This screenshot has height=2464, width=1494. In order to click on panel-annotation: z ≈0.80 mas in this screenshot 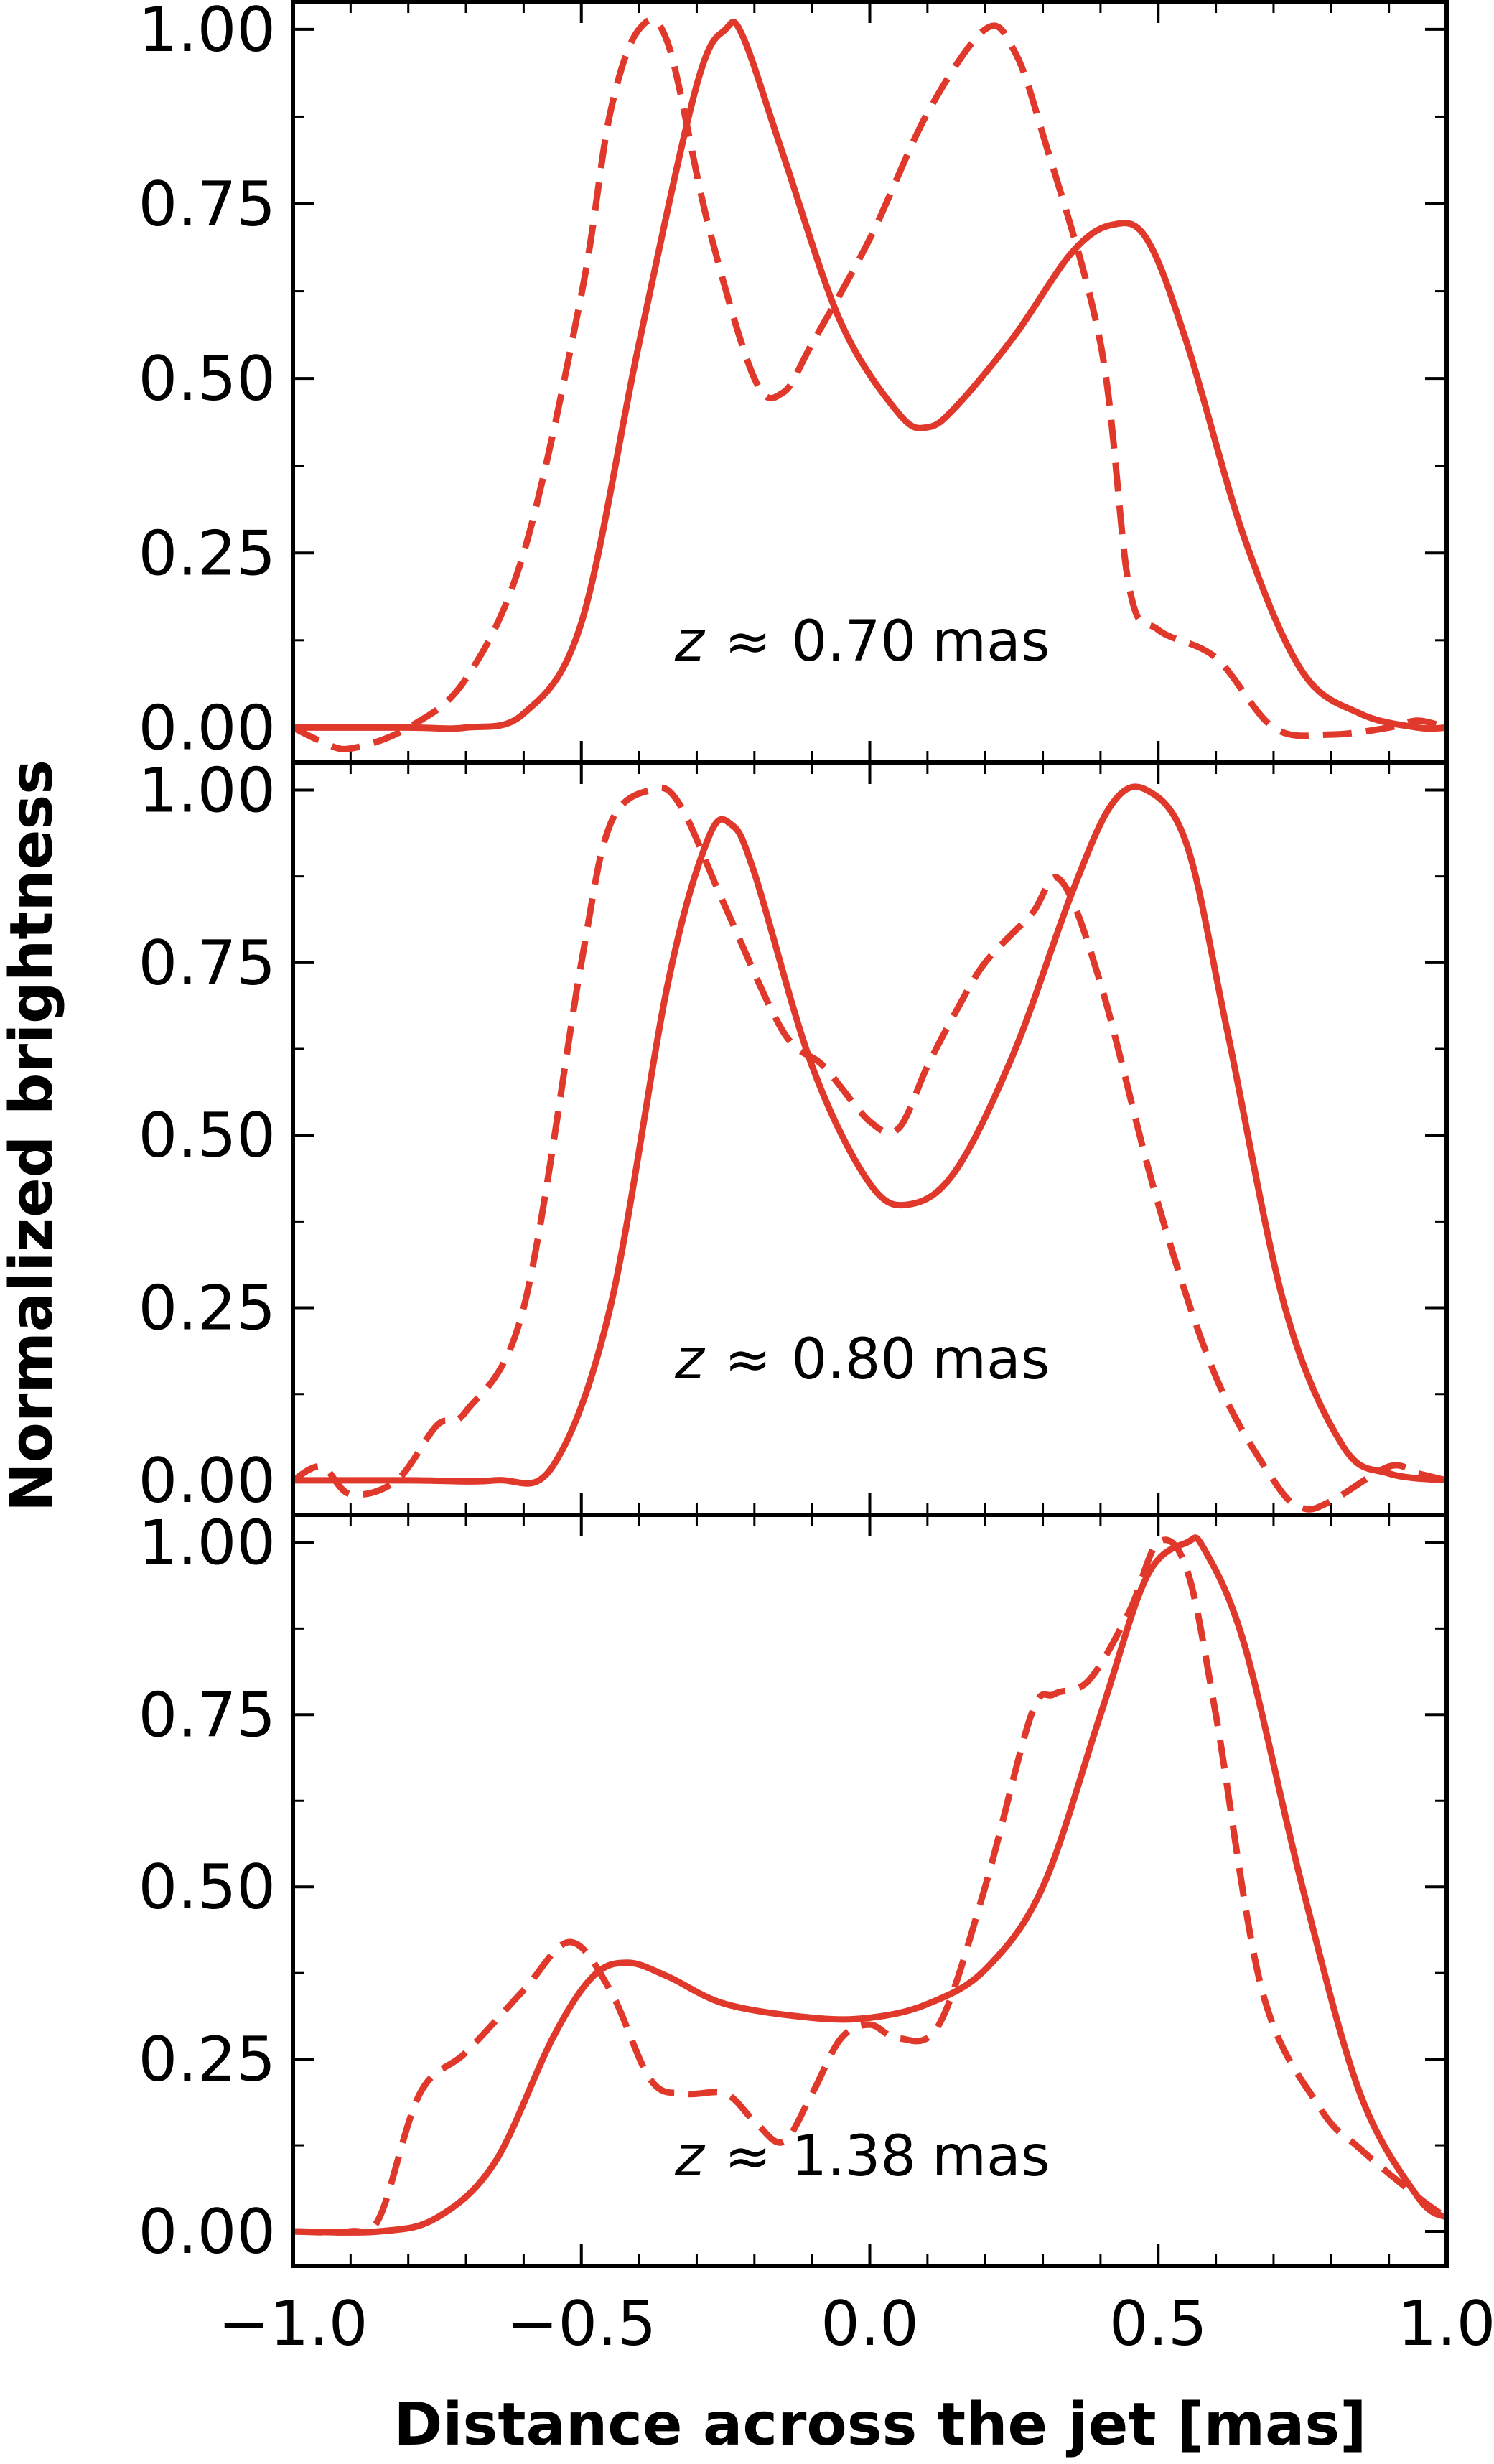, I will do `click(862, 1359)`.